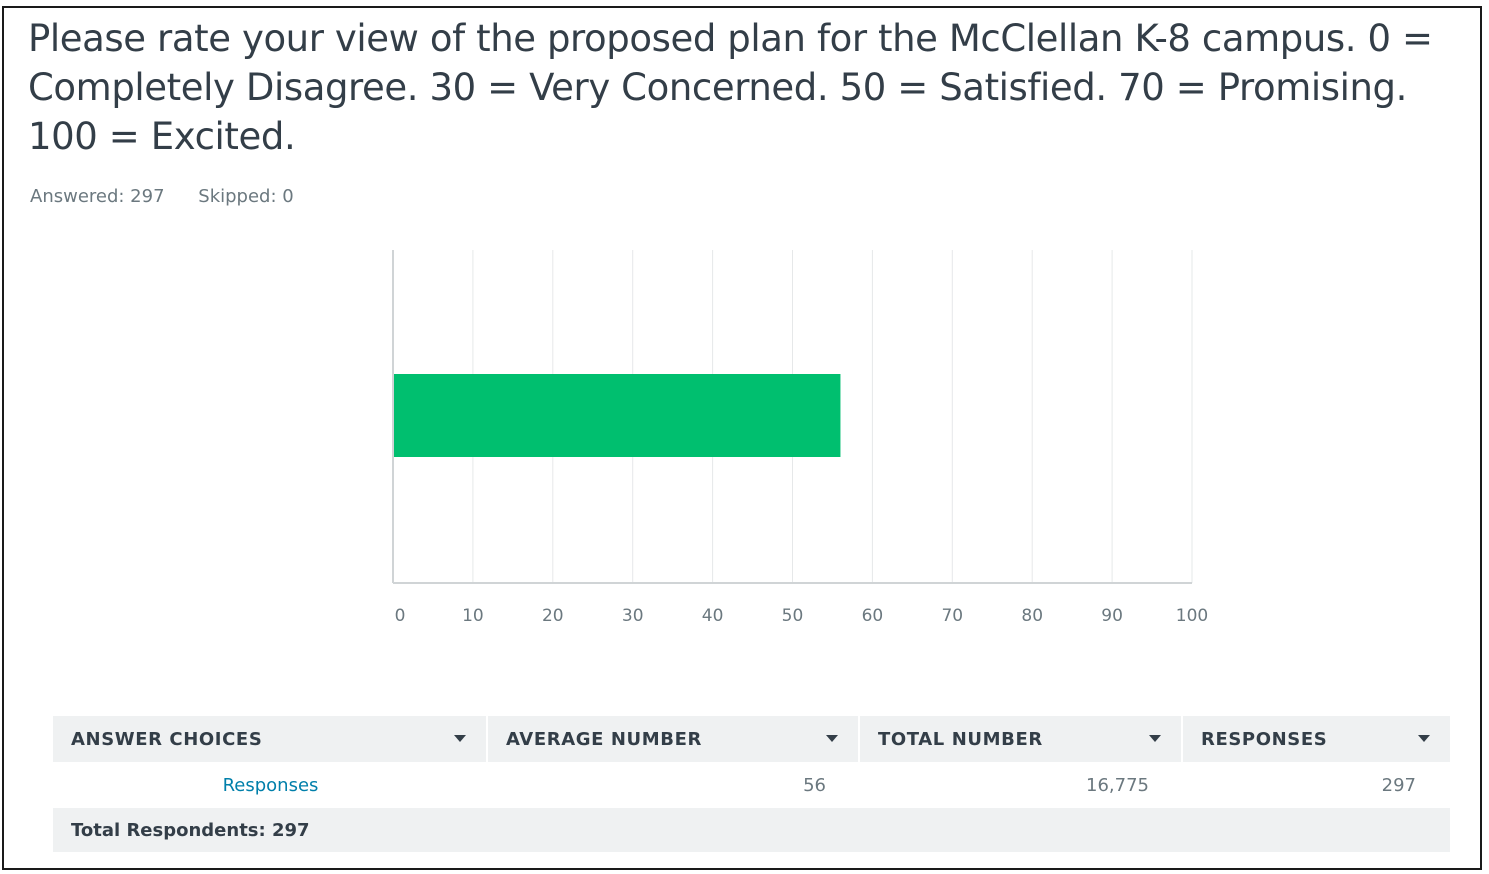 Image resolution: width=1489 pixels, height=874 pixels. Describe the element at coordinates (952, 616) in the screenshot. I see `x-tick-label: 70` at that location.